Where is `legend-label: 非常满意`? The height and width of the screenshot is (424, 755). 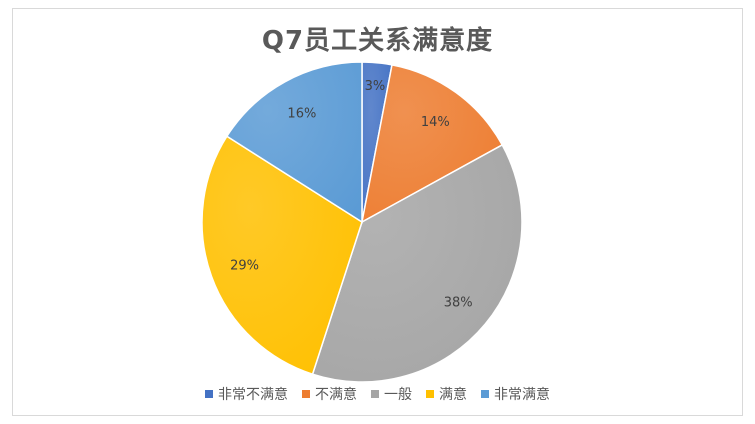
legend-label: 非常满意 is located at coordinates (522, 395).